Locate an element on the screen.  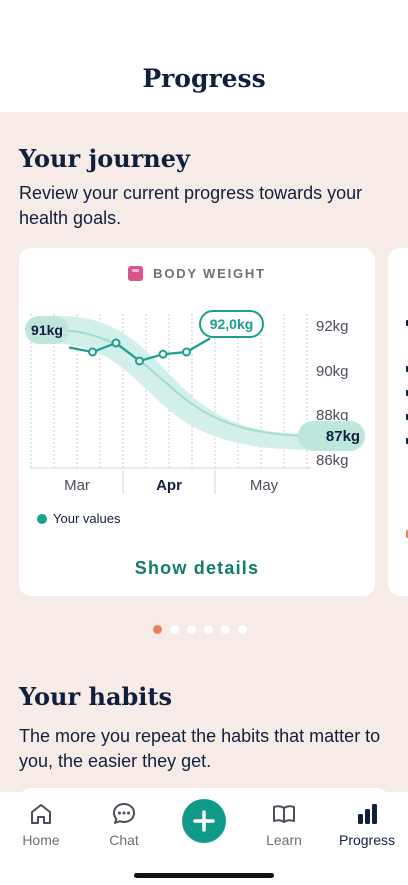
y-tick-label: 86kg is located at coordinates (332, 460).